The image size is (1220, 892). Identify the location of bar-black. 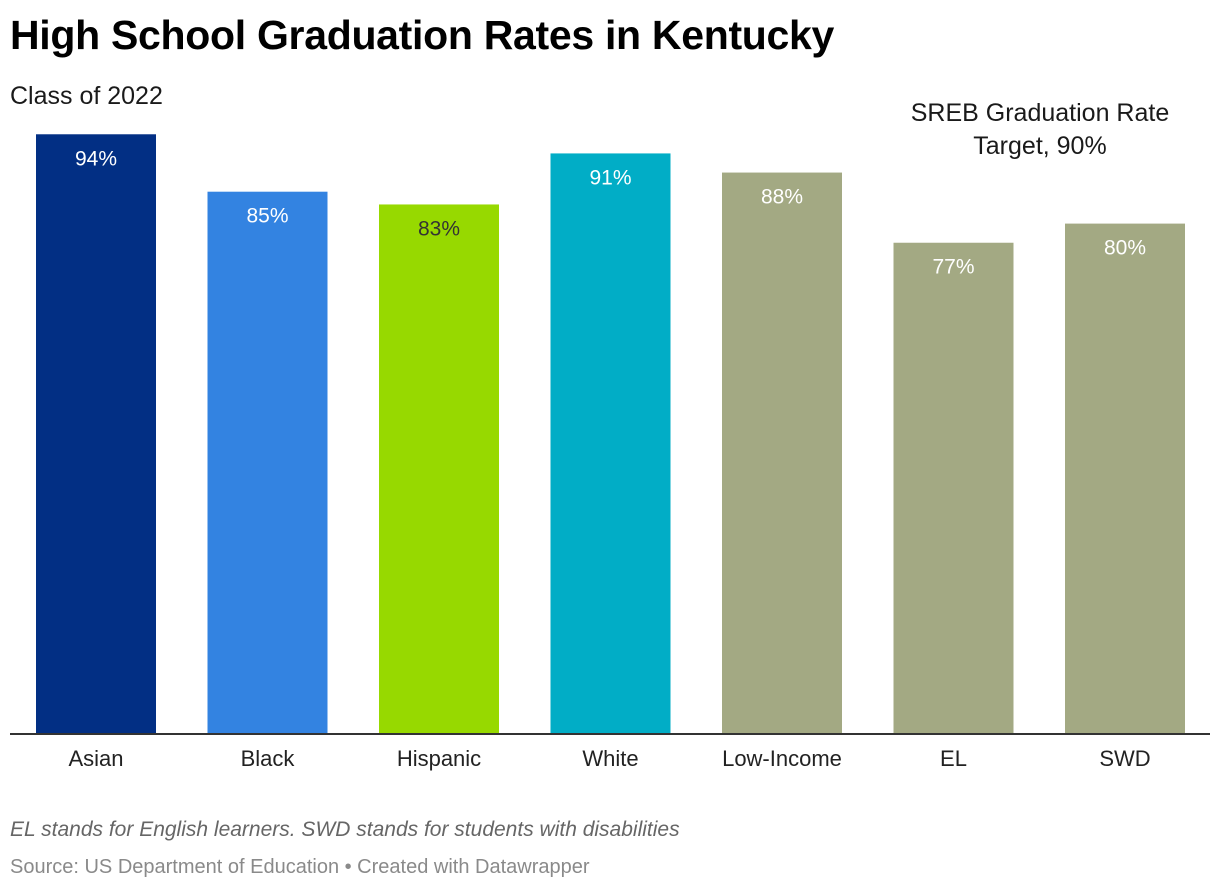
(267, 462).